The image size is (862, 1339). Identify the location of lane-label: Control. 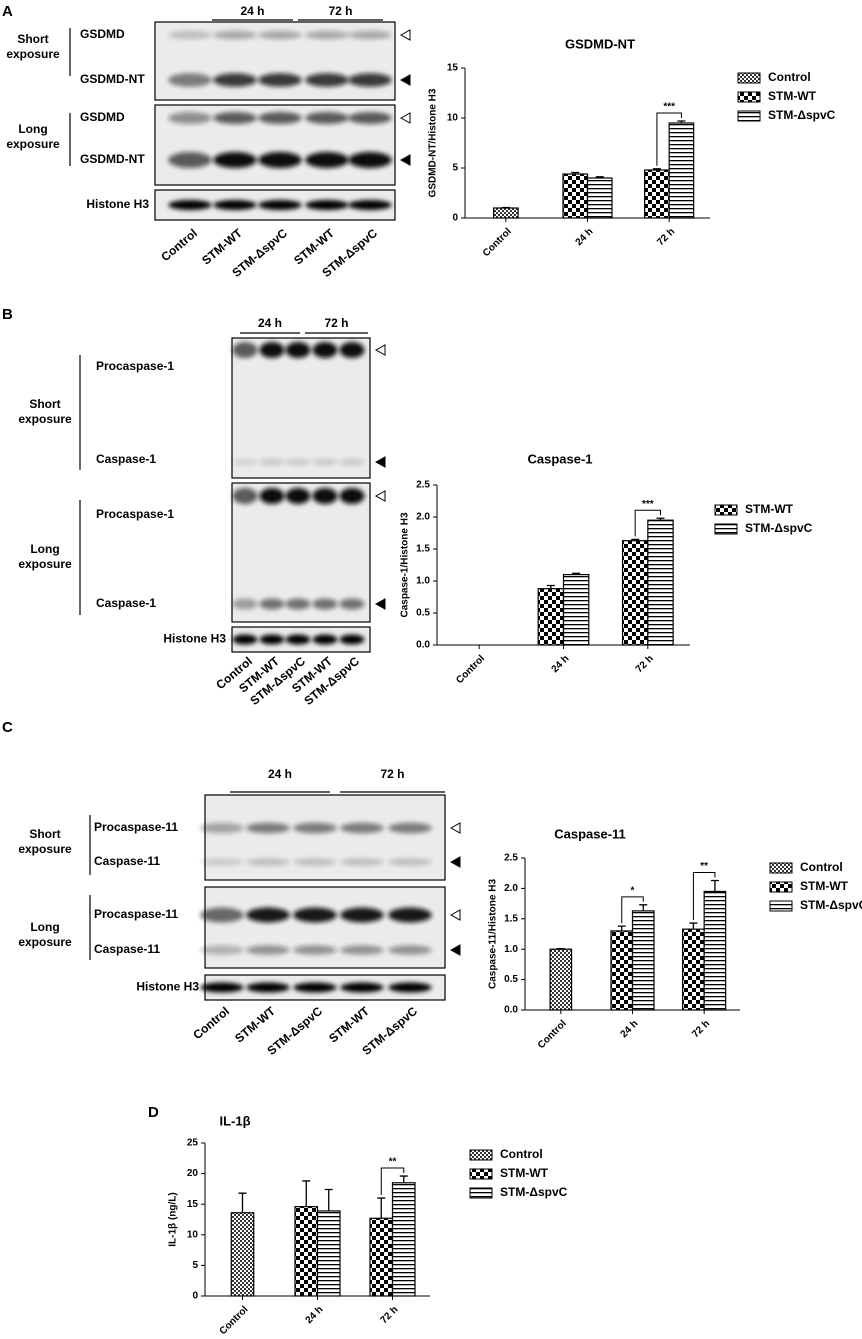
(179, 245).